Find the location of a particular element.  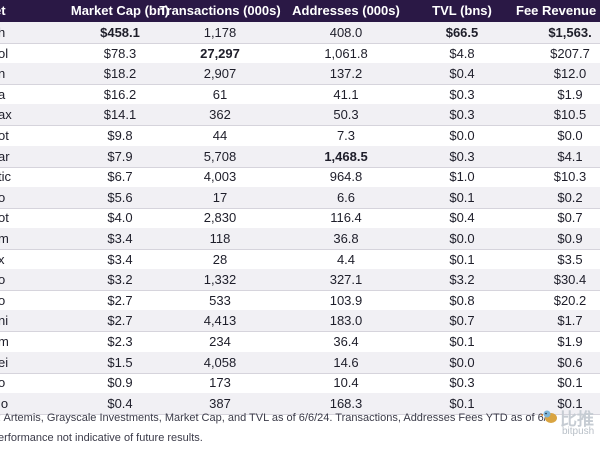

cell-transactions: 61 is located at coordinates (220, 94).